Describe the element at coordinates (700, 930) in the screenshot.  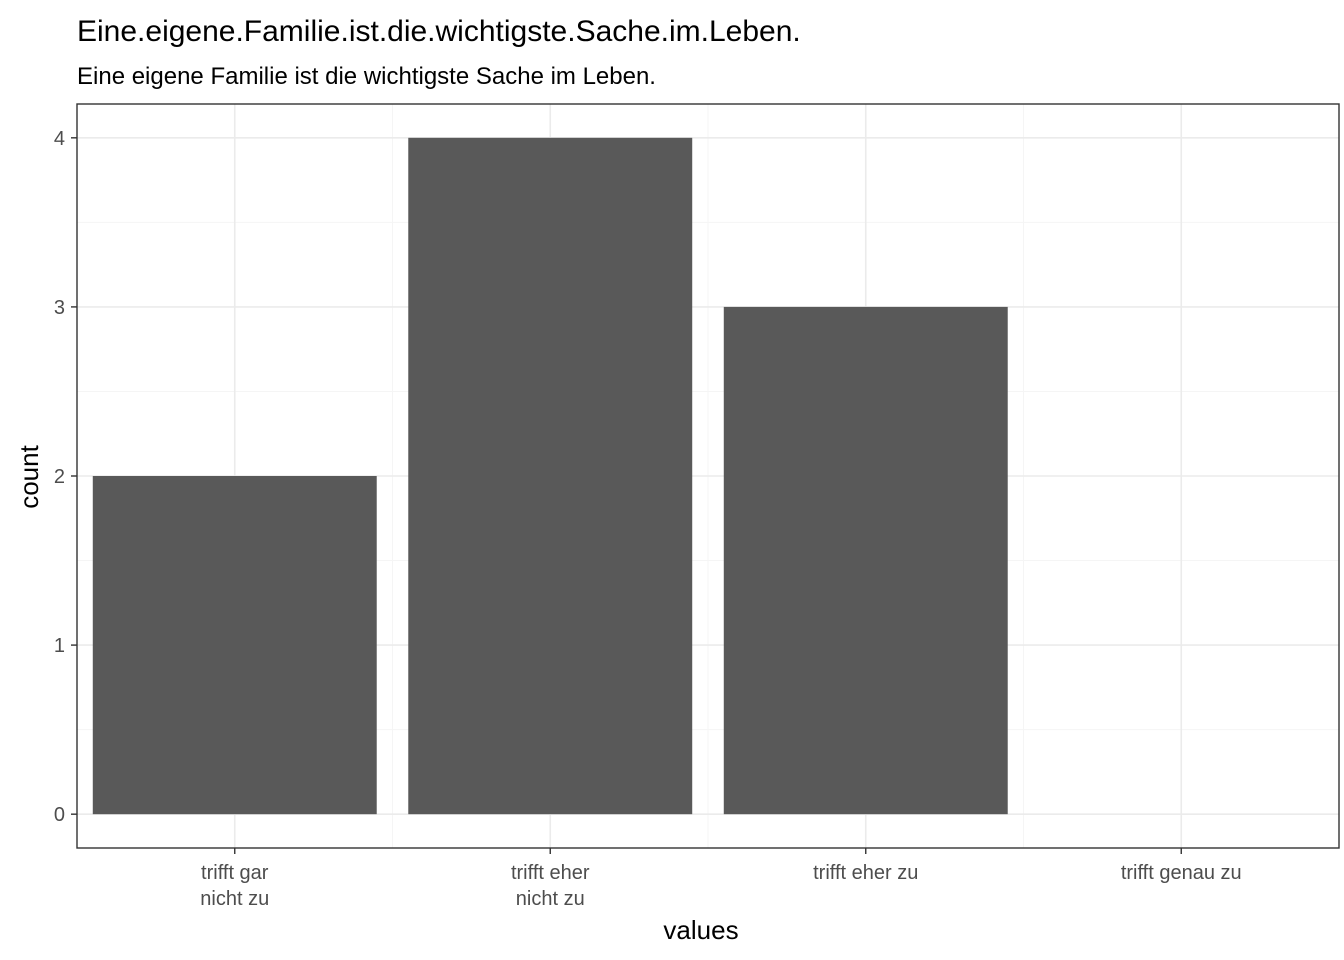
I see `x-axis-title: values` at that location.